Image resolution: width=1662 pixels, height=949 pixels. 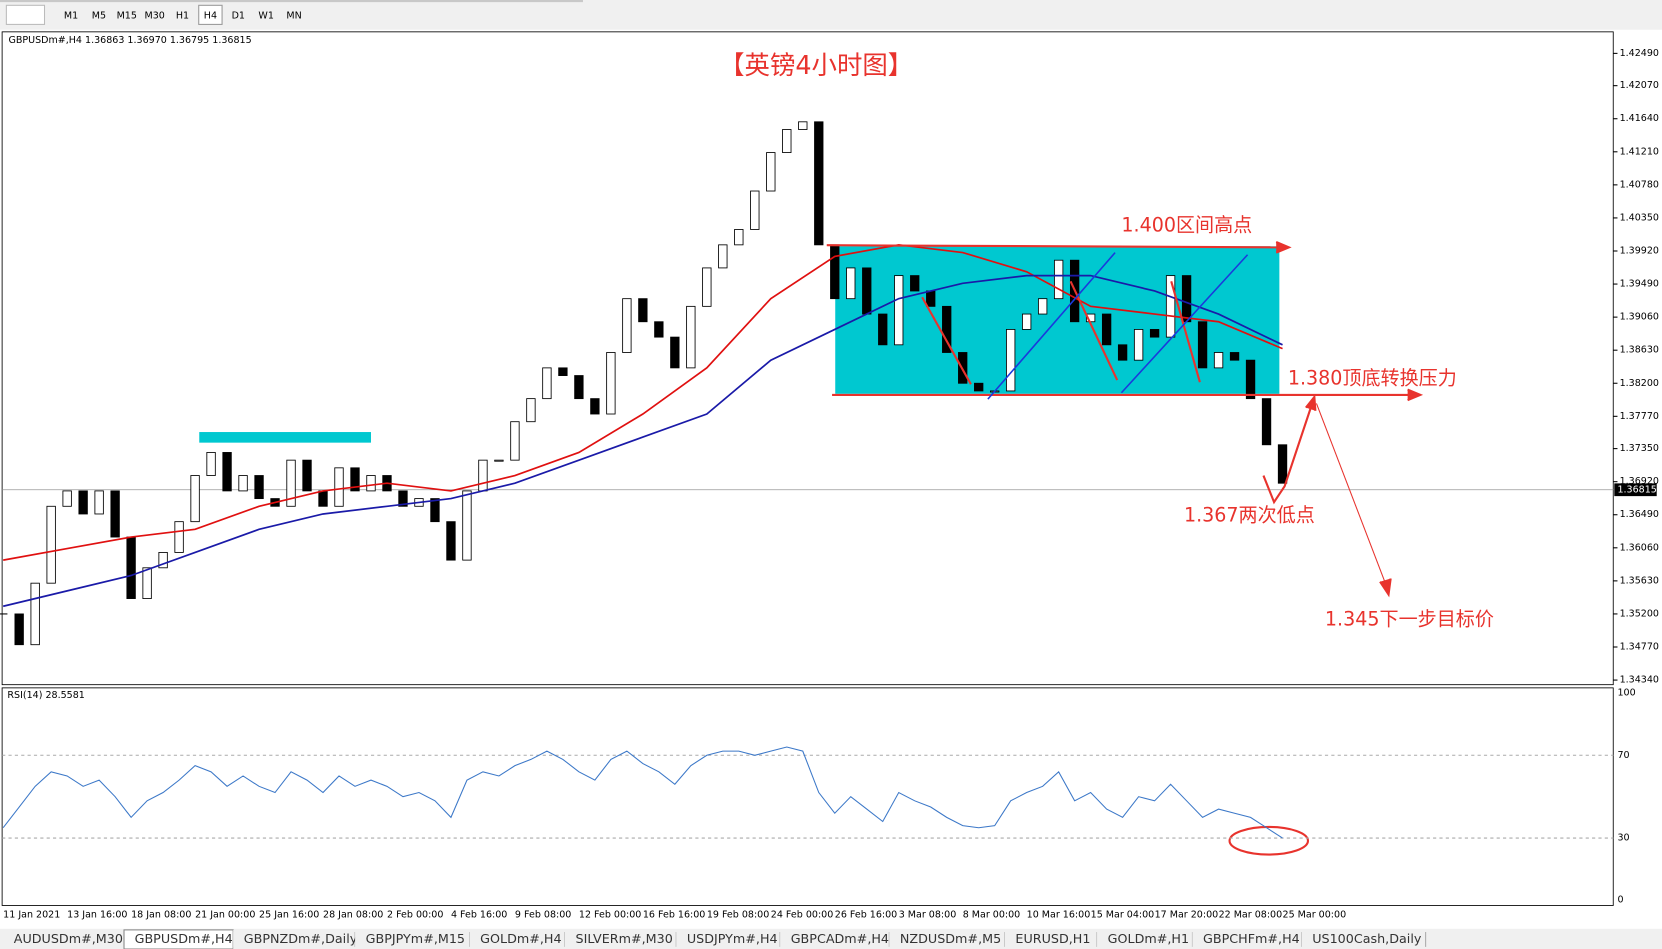 I want to click on tab-label: AUDUSDm#,M30, so click(x=68, y=938).